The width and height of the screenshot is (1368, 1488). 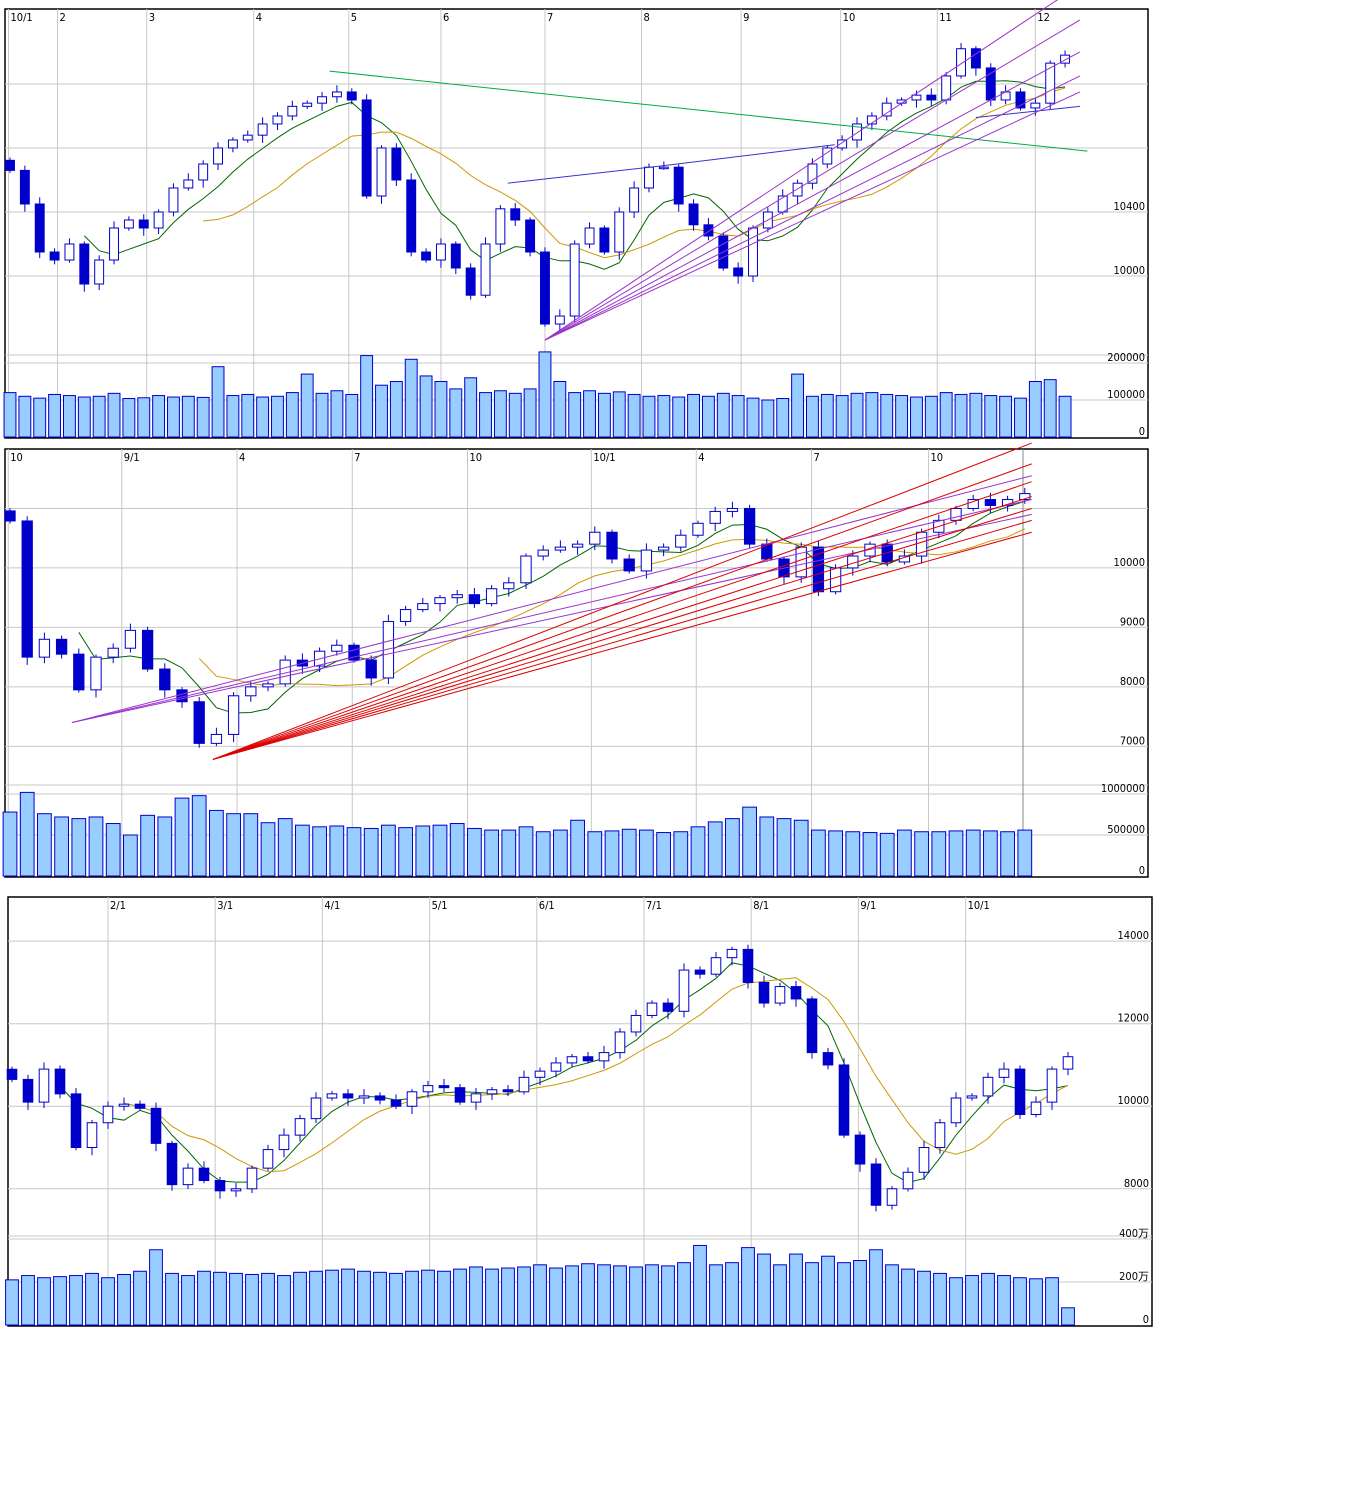 I want to click on volume-tick-label: 200万, so click(x=1134, y=1276).